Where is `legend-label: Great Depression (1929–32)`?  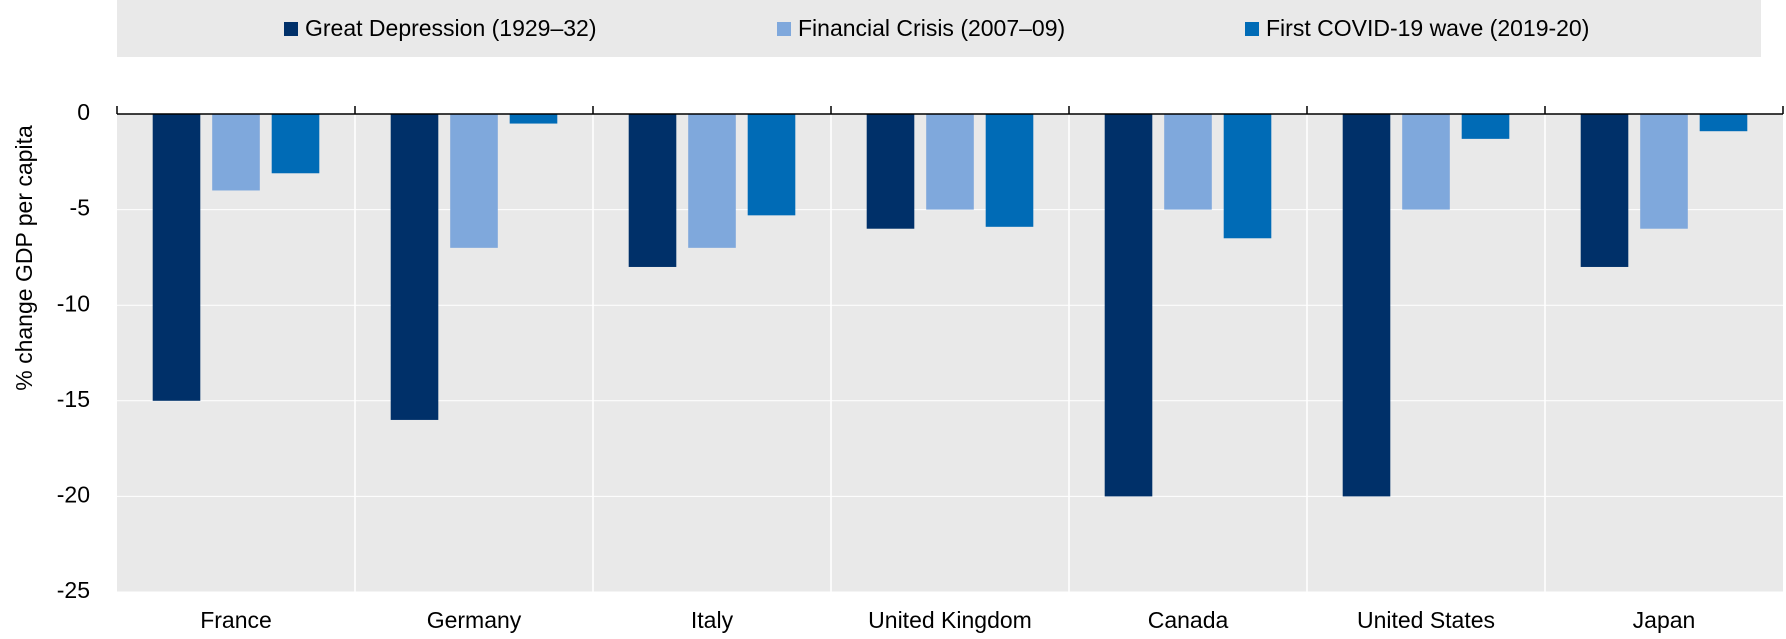
legend-label: Great Depression (1929–32) is located at coordinates (451, 28).